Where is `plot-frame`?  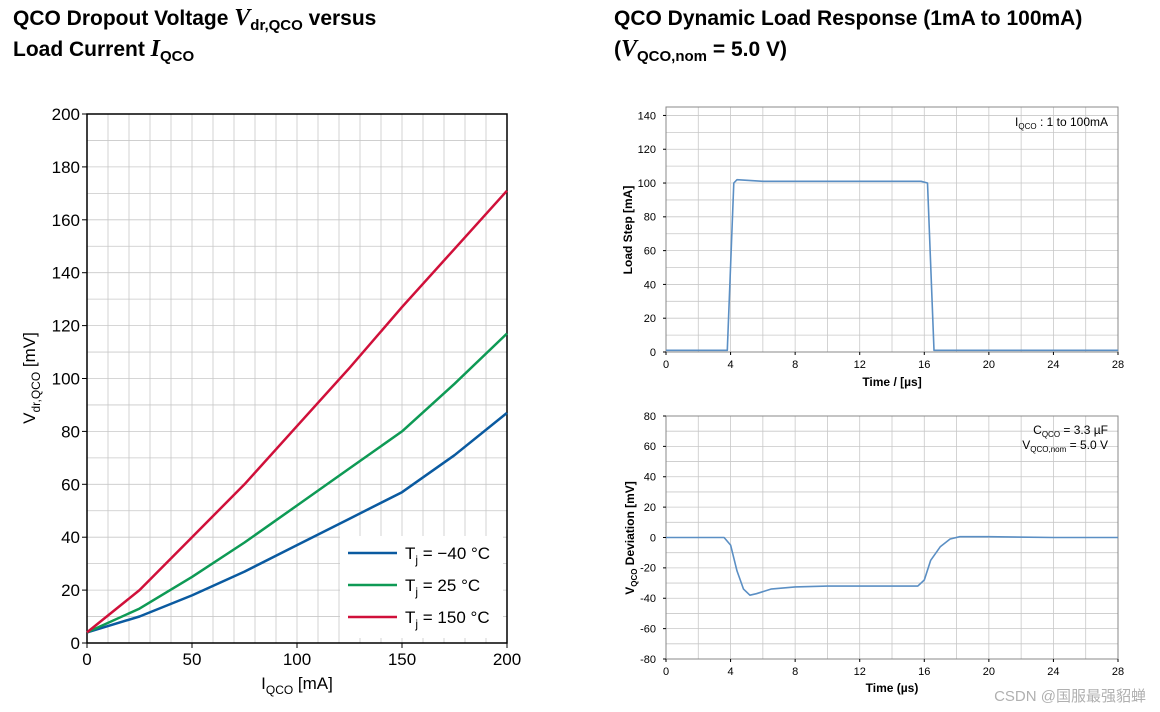
plot-frame is located at coordinates (892, 229).